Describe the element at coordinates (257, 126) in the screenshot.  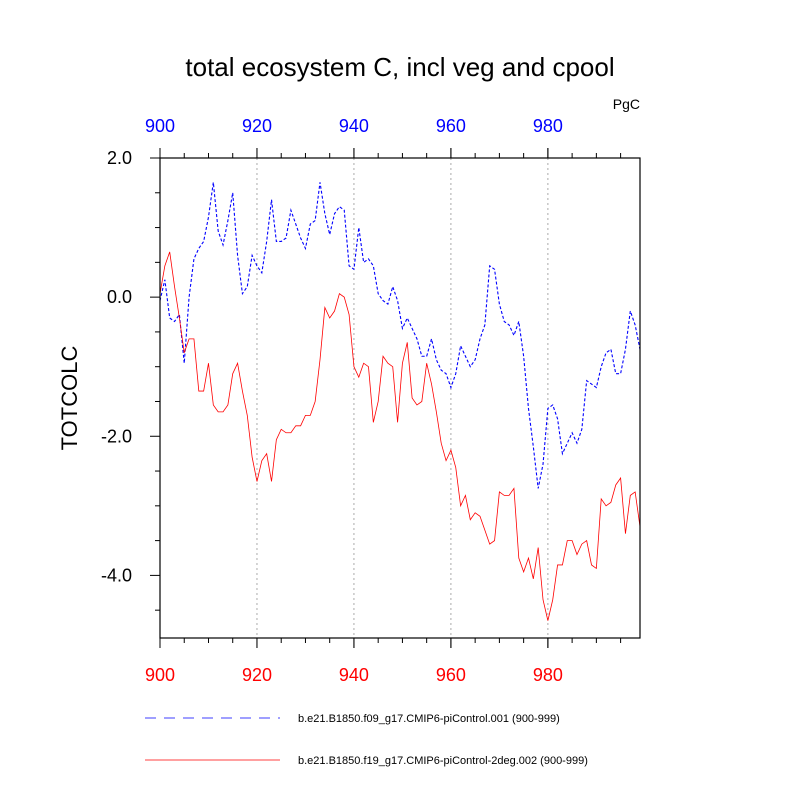
I see `x-top-tick-label: 920` at that location.